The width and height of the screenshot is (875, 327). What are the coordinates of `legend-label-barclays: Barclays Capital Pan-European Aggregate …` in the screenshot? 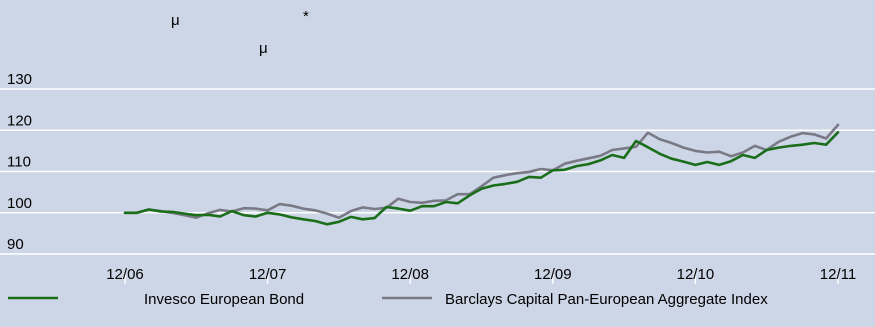 It's located at (606, 299).